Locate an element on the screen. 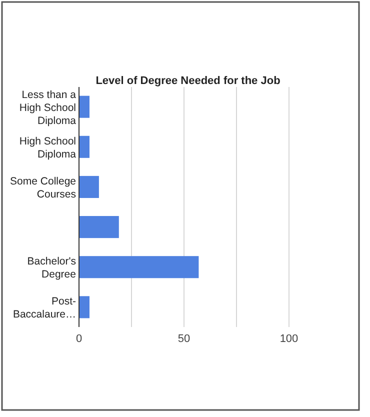 Image resolution: width=370 pixels, height=417 pixels. y-tick-label: Less than a High School Diploma is located at coordinates (47, 107).